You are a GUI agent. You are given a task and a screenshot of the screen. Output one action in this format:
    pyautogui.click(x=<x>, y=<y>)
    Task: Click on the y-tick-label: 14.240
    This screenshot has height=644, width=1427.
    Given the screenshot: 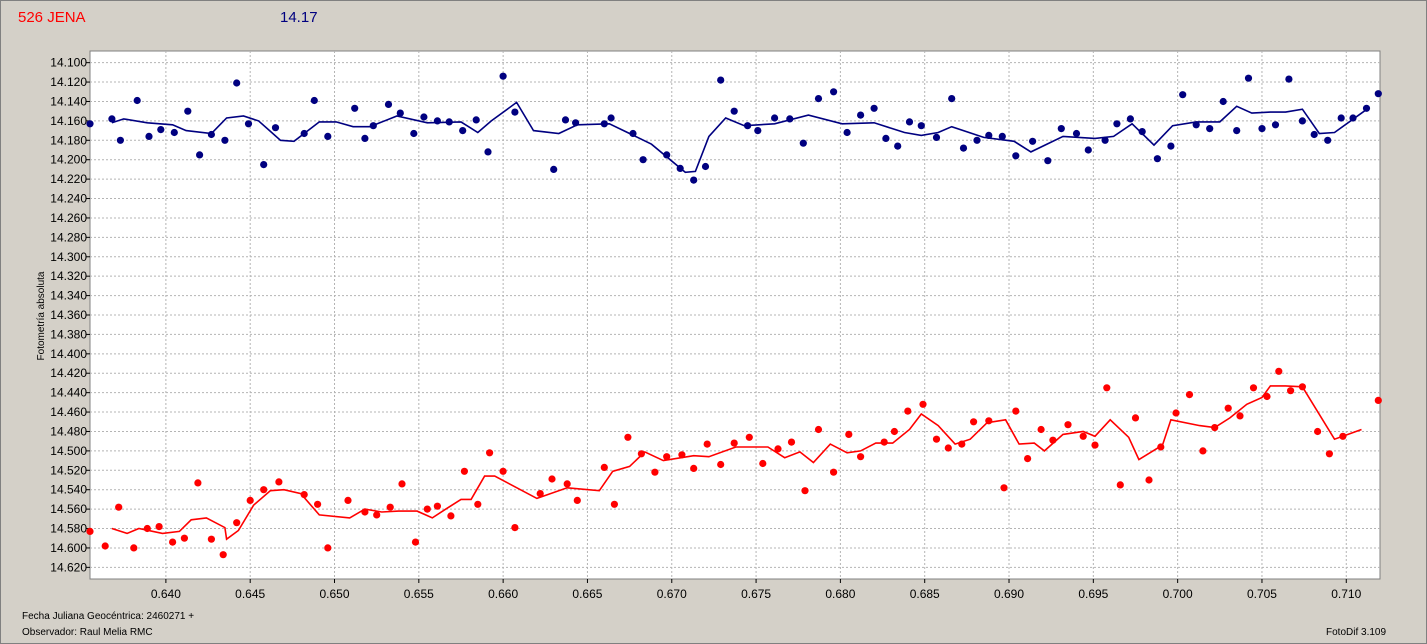 What is the action you would take?
    pyautogui.click(x=68, y=199)
    